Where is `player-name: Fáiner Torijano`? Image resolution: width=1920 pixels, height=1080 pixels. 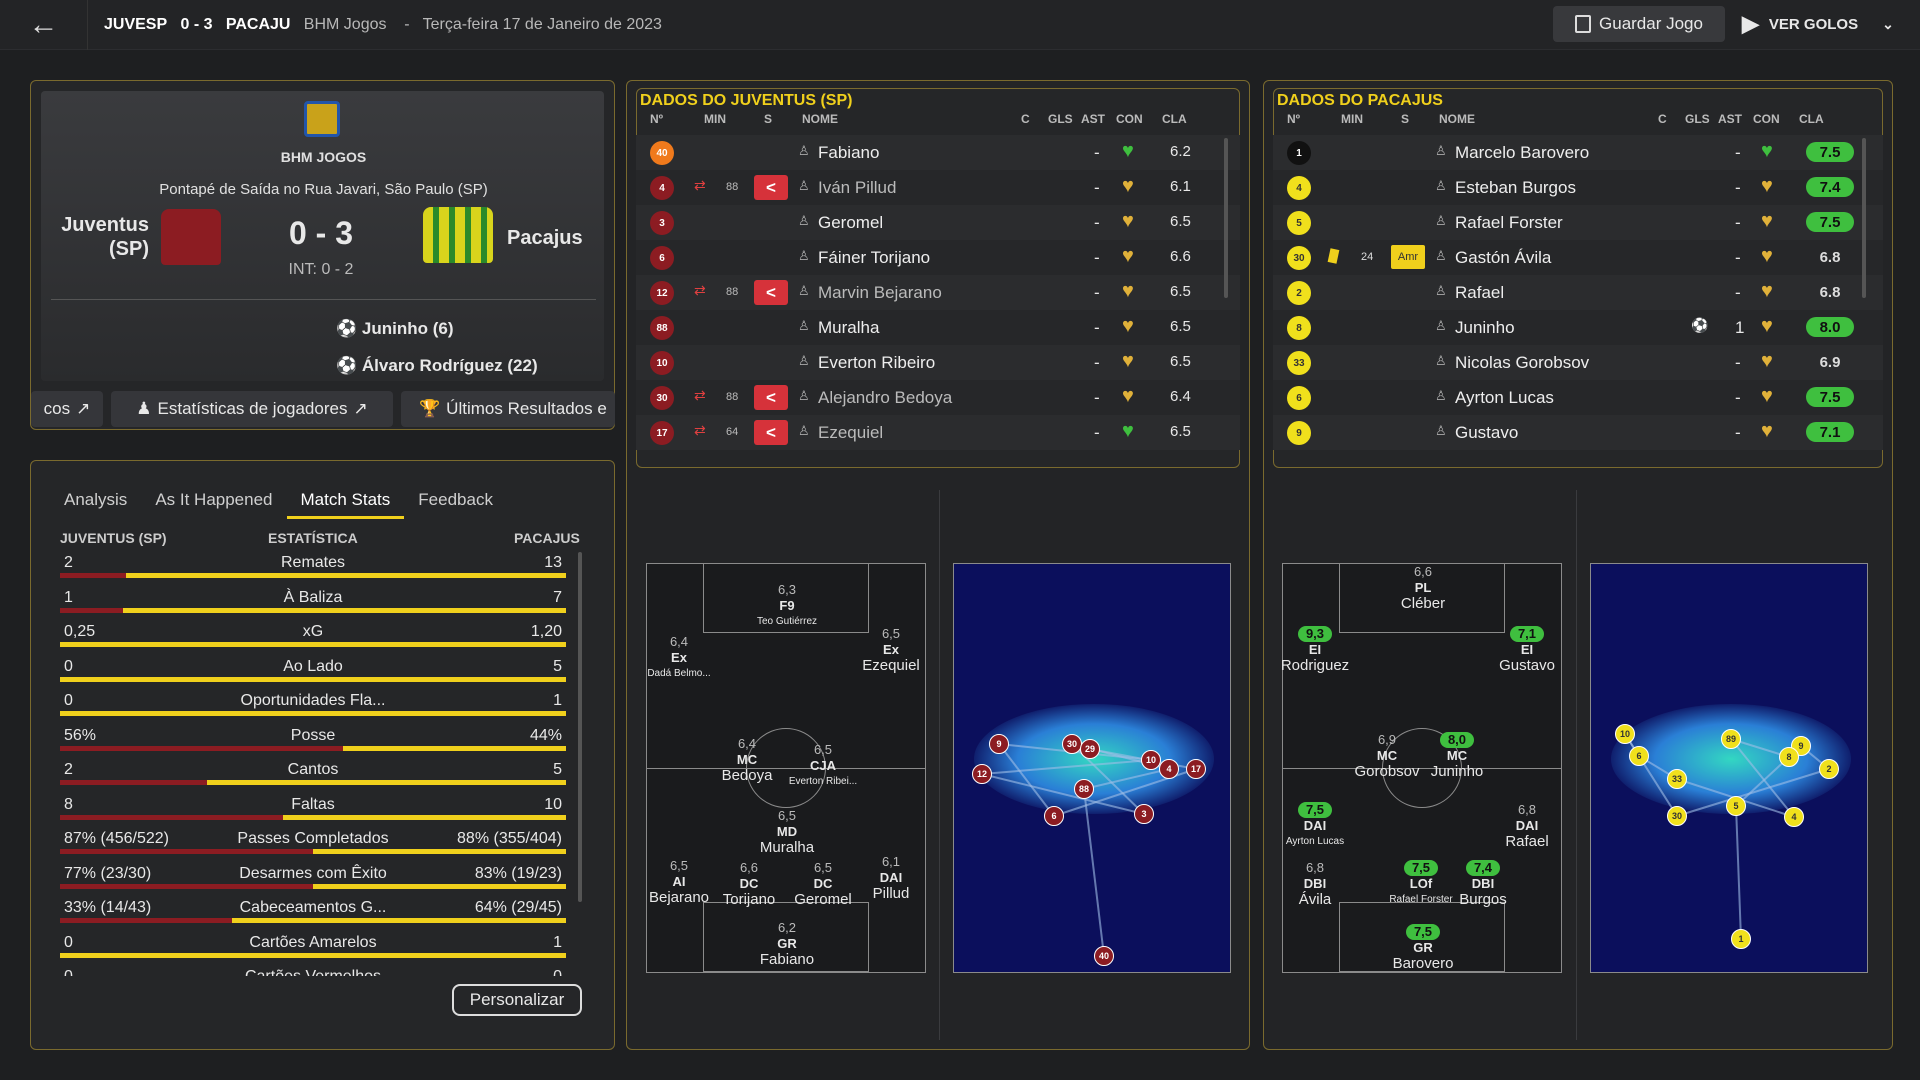 player-name: Fáiner Torijano is located at coordinates (874, 257).